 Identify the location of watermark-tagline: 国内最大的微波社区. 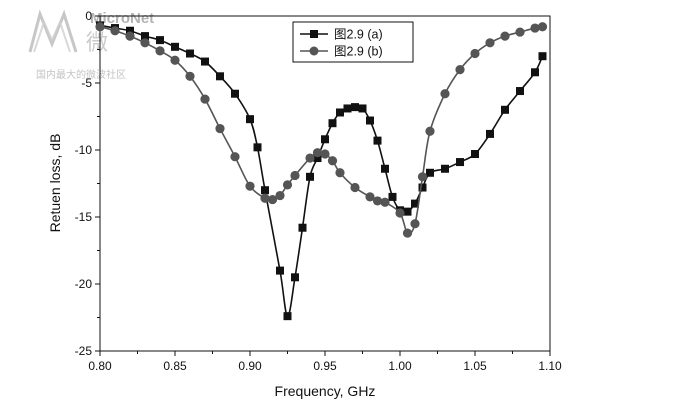
(81, 74).